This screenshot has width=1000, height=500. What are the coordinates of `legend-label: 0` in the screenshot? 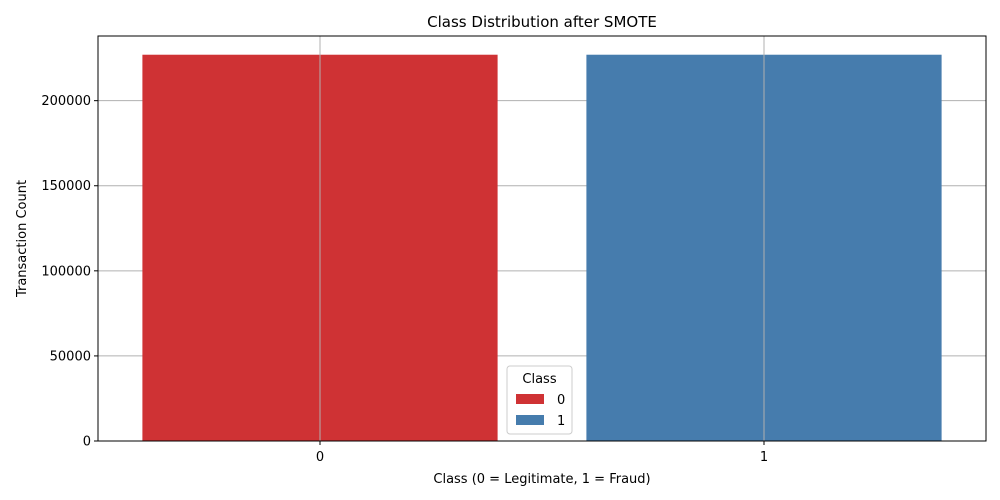 It's located at (561, 400).